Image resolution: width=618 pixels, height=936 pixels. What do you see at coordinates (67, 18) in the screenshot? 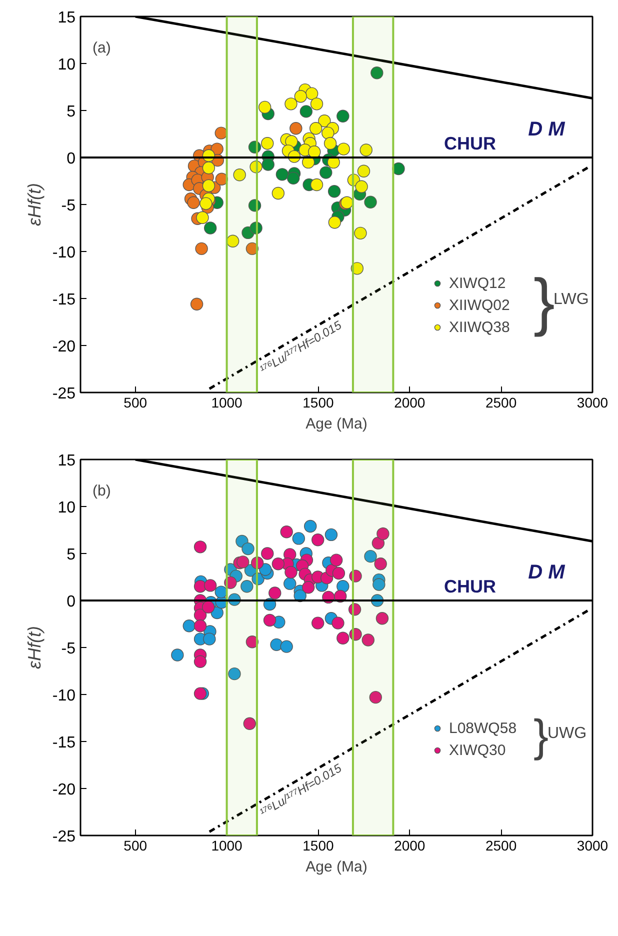
I see `y-tick-label: 15` at bounding box center [67, 18].